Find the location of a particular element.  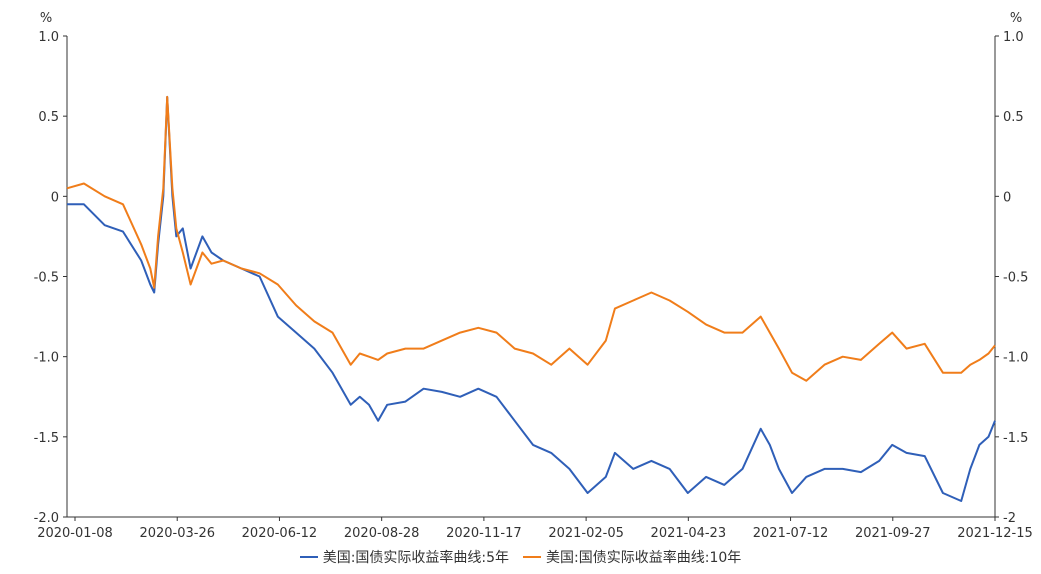

left-axis-unit: % is located at coordinates (46, 18).